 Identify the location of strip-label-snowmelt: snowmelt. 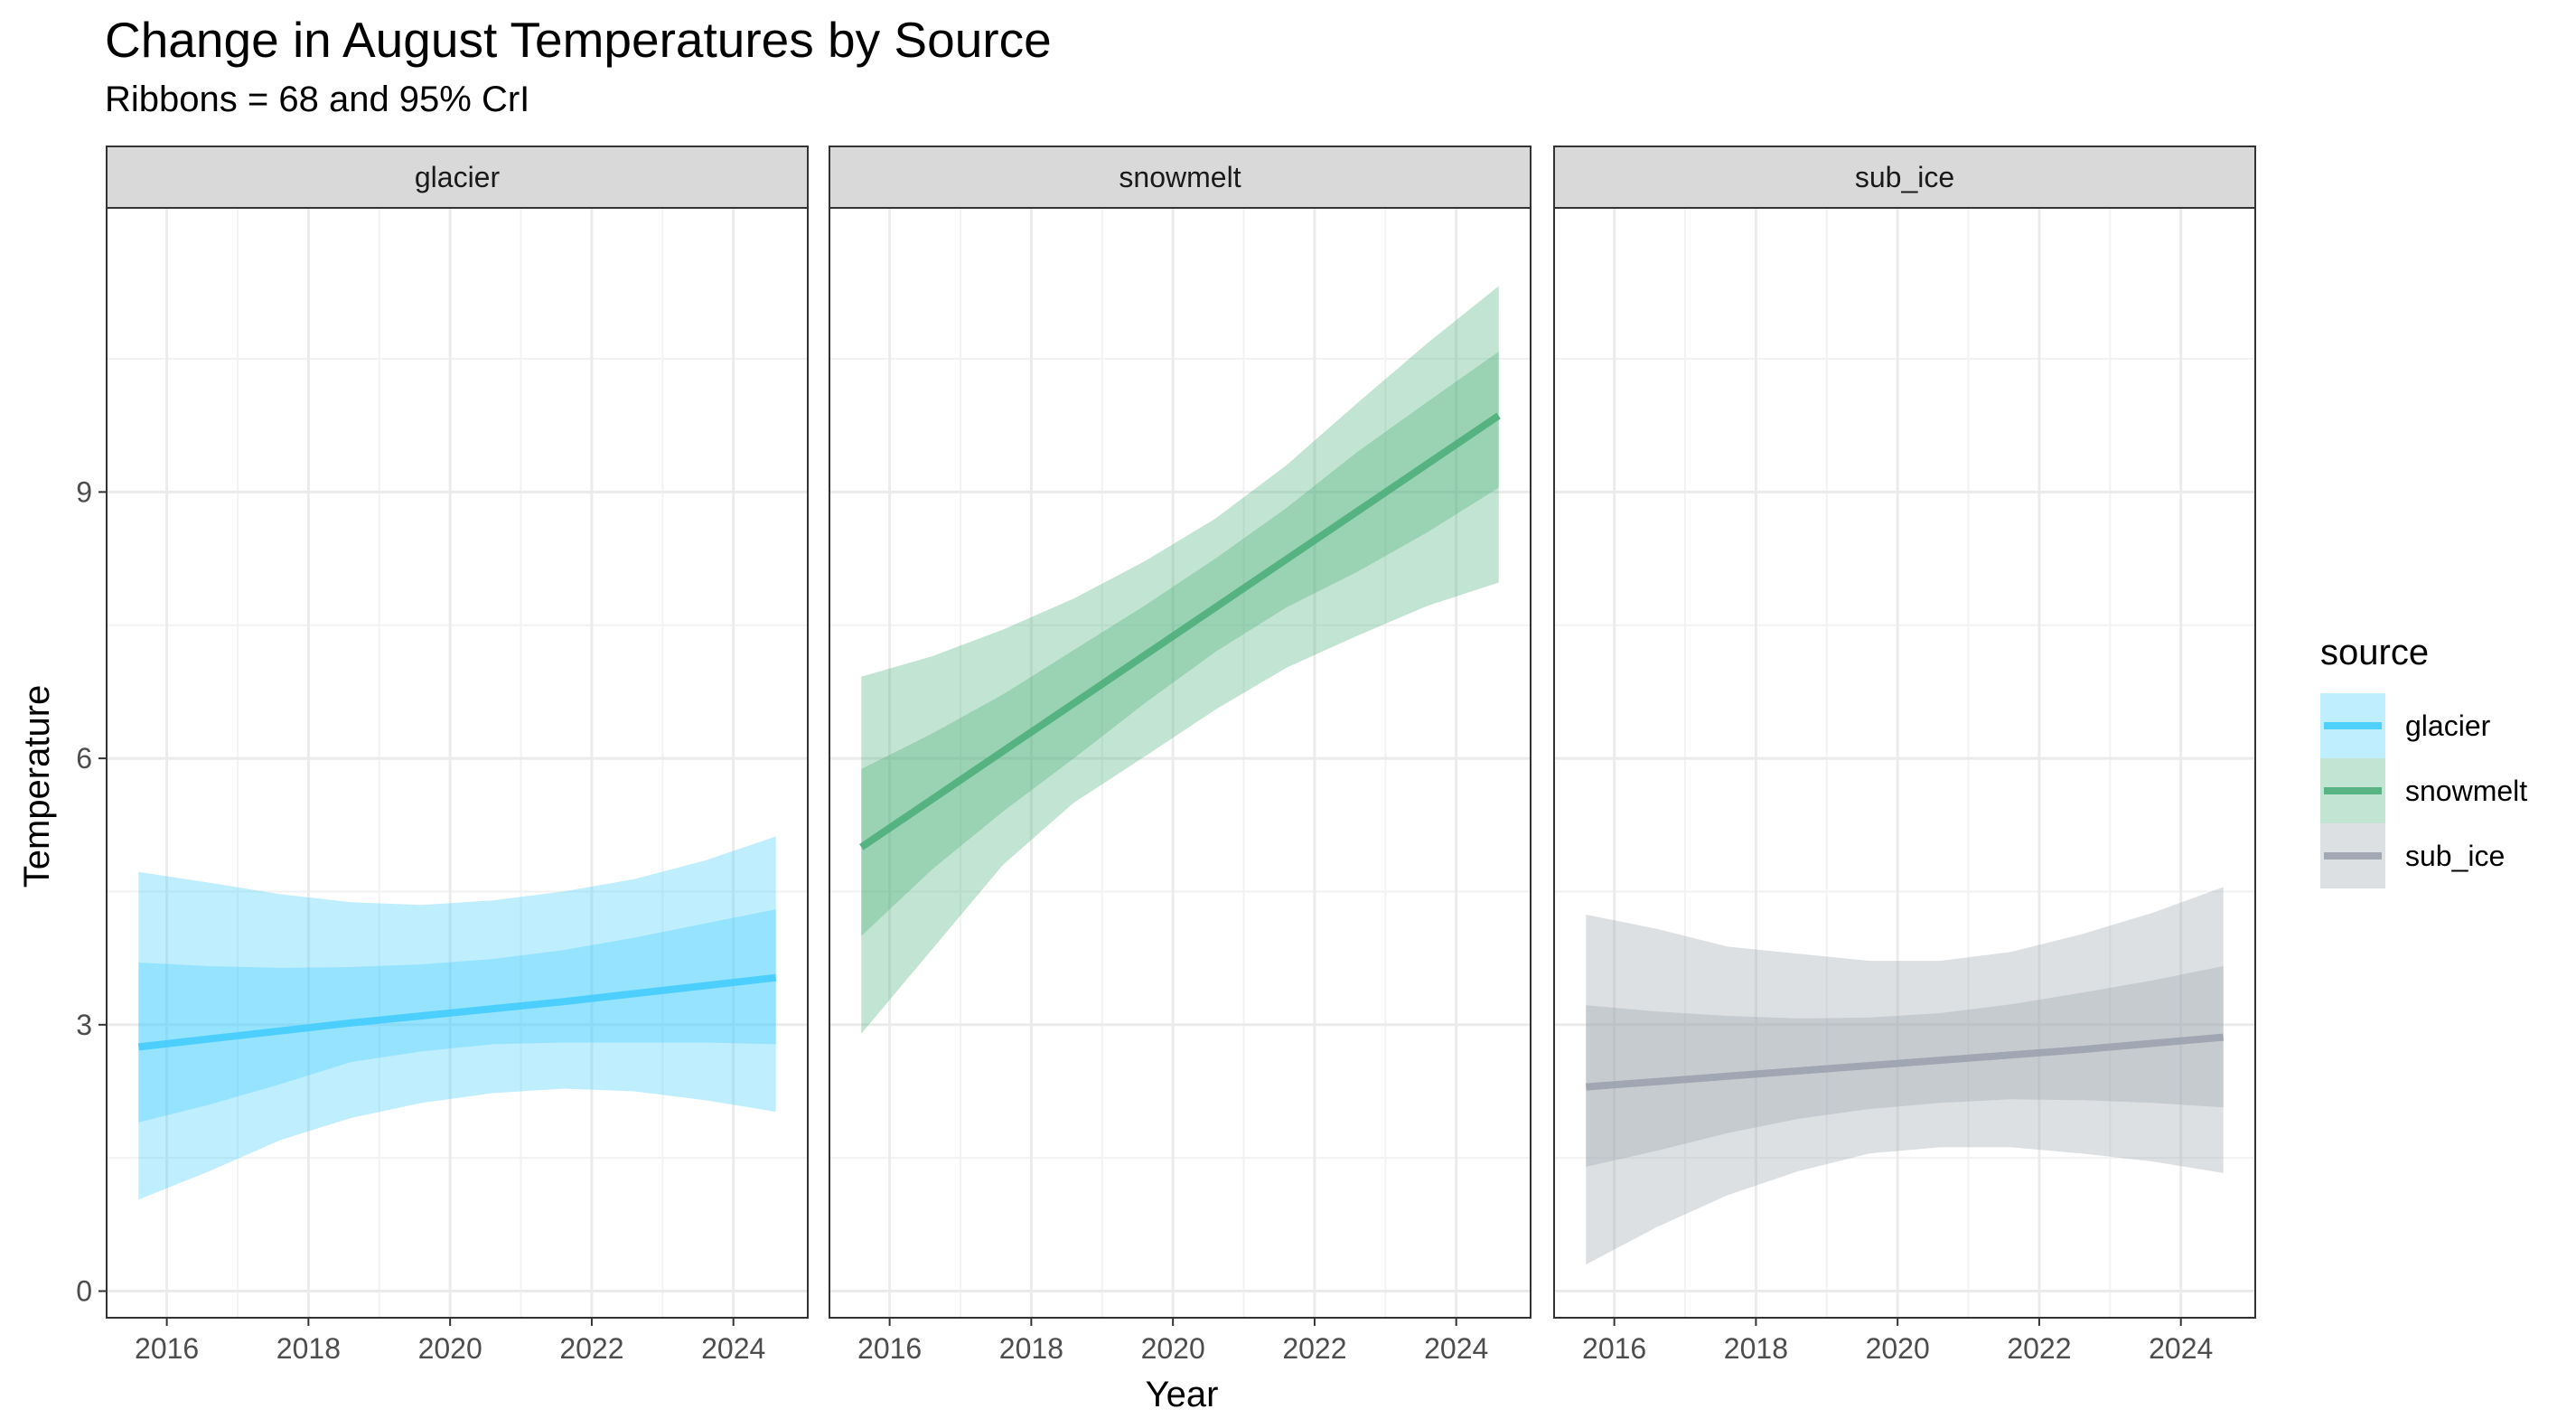
(1180, 177).